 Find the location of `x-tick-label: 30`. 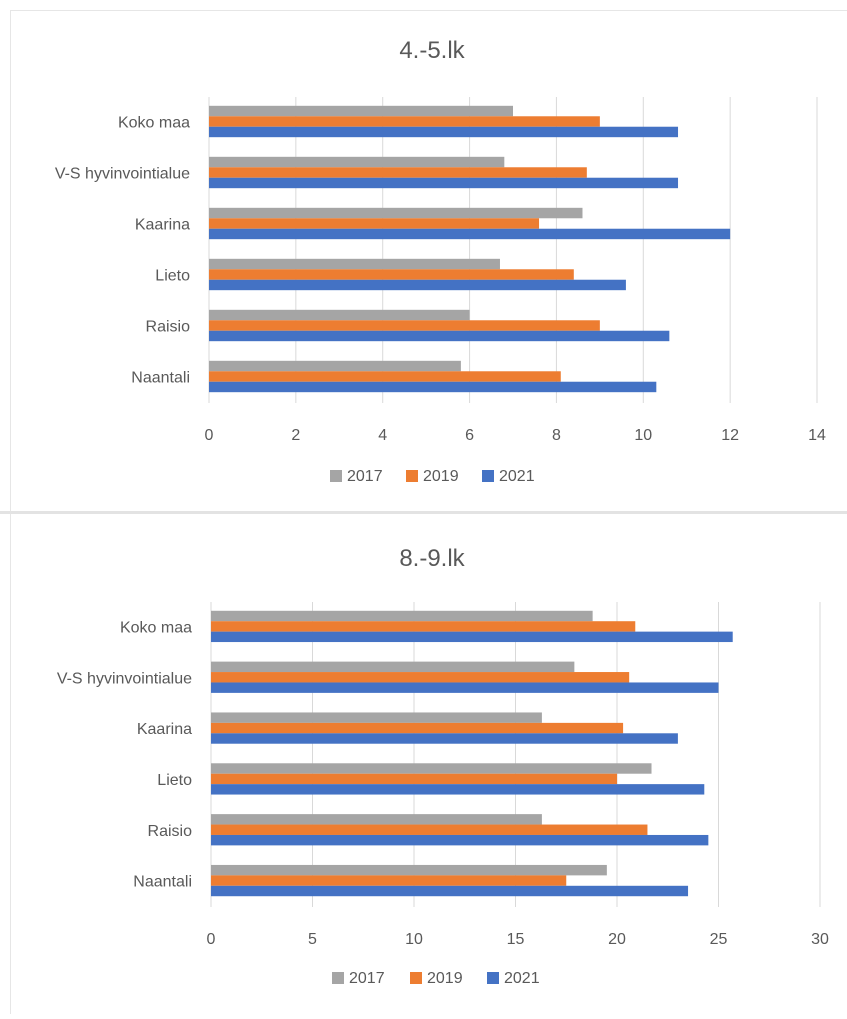

x-tick-label: 30 is located at coordinates (820, 939).